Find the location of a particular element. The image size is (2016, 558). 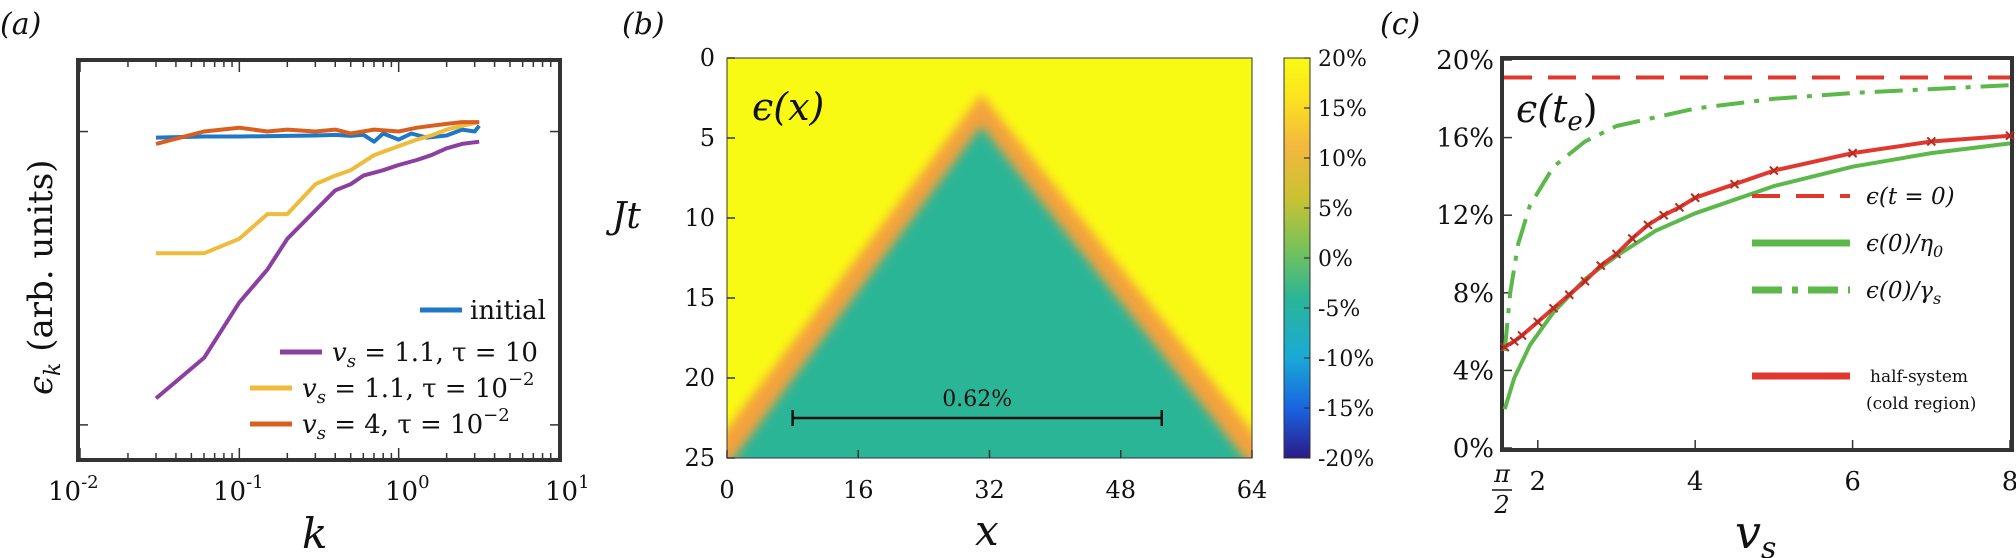

scale-bar: 0.62% is located at coordinates (977, 406).